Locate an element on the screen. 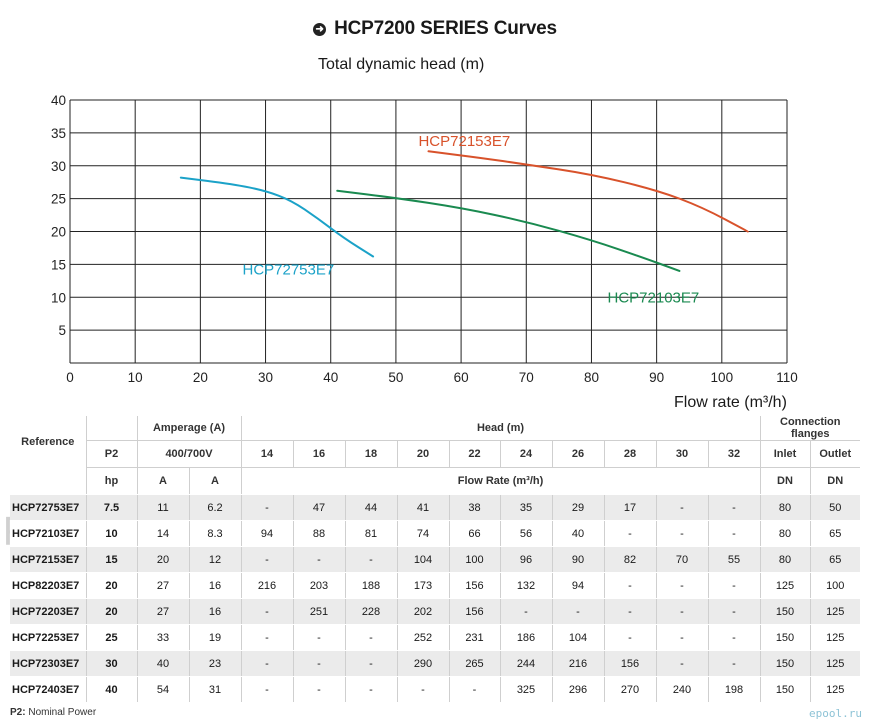 The image size is (870, 727). table-cell: 88 is located at coordinates (318, 533).